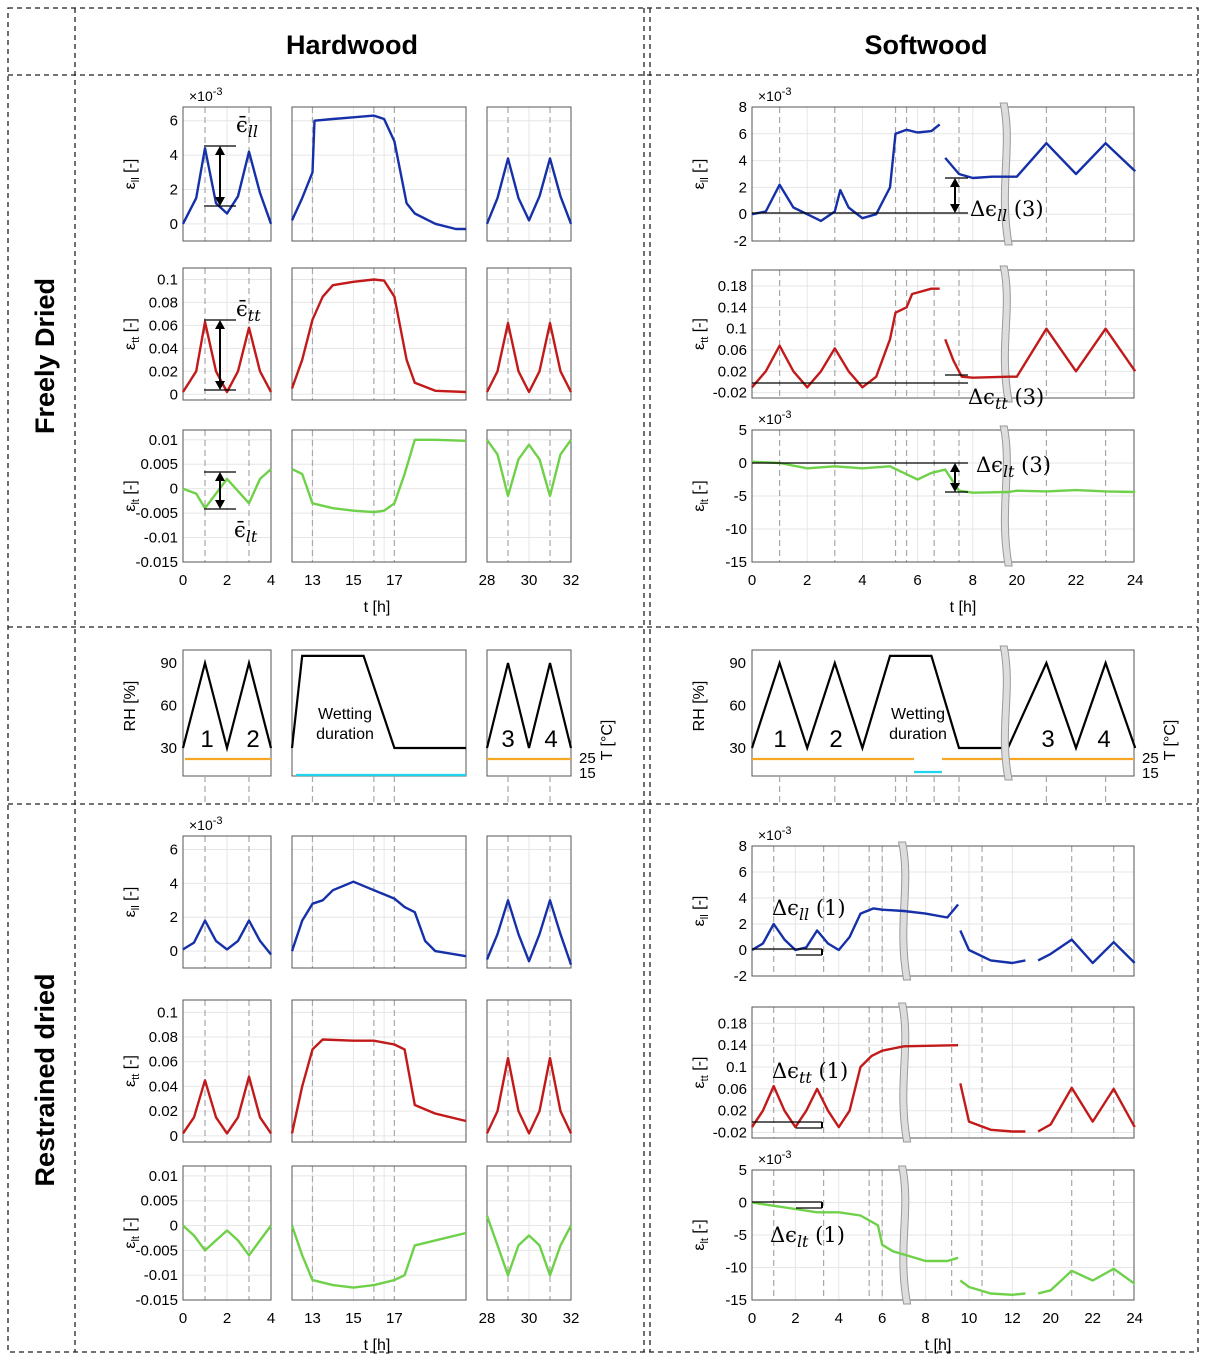  I want to click on plot-hw_free_tt: 0 0.02 0.04 0.06 0.08 0.1 εtt [-], so click(347, 335).